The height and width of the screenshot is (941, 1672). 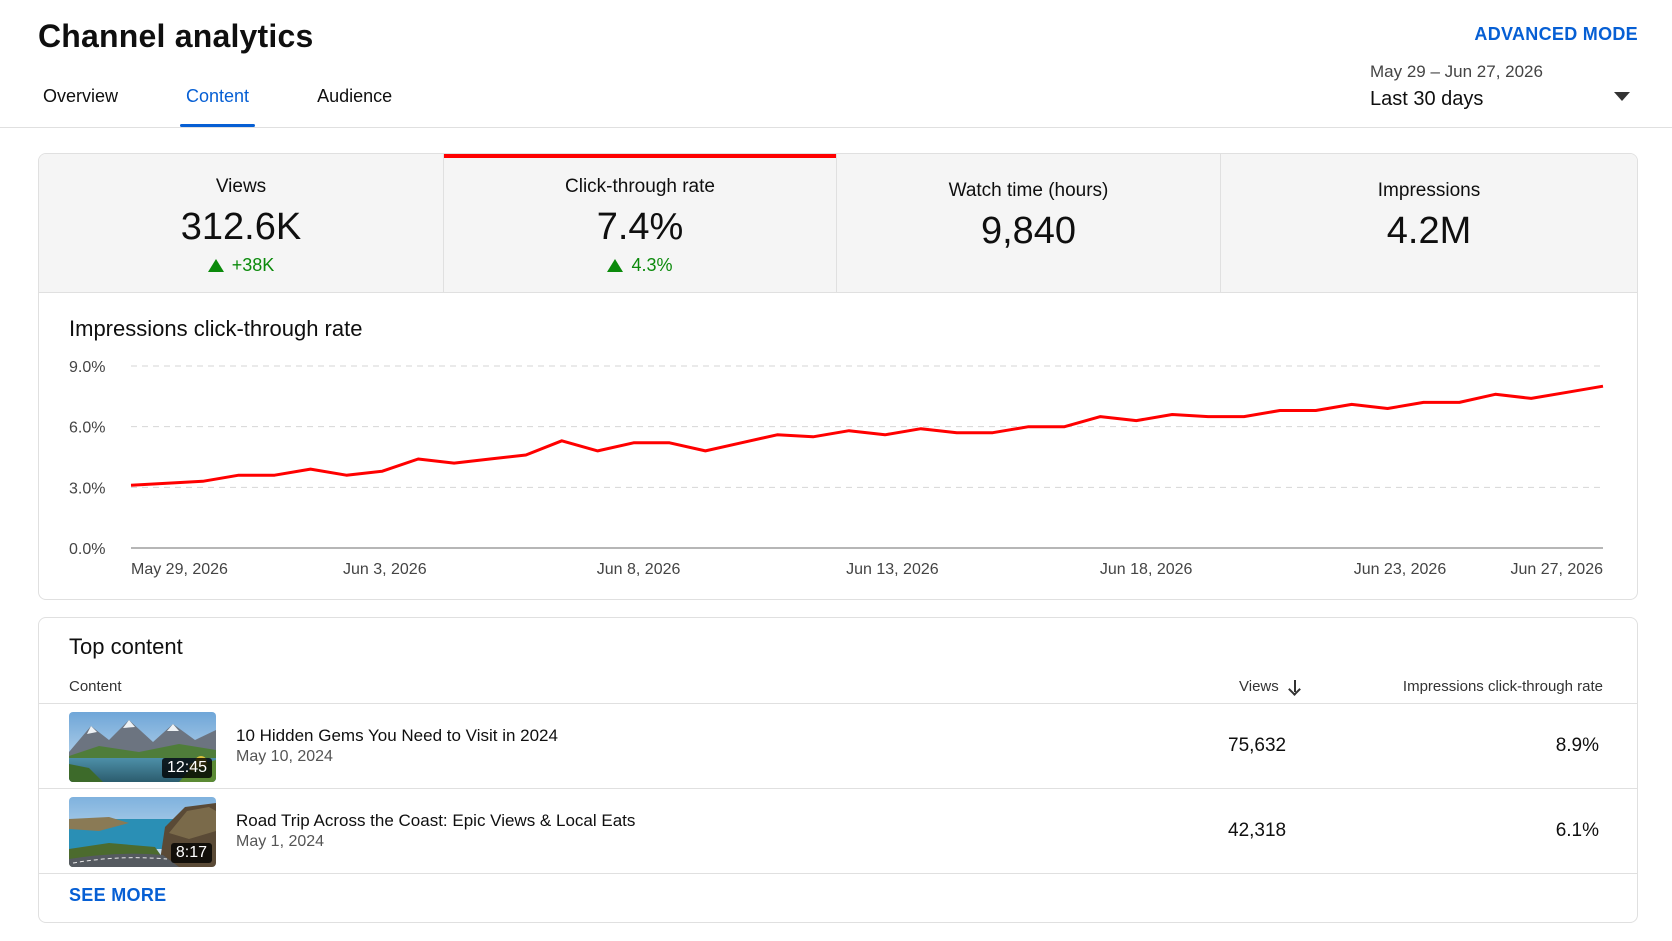 I want to click on x-tick-label: Jun 18, 2026, so click(x=1146, y=569).